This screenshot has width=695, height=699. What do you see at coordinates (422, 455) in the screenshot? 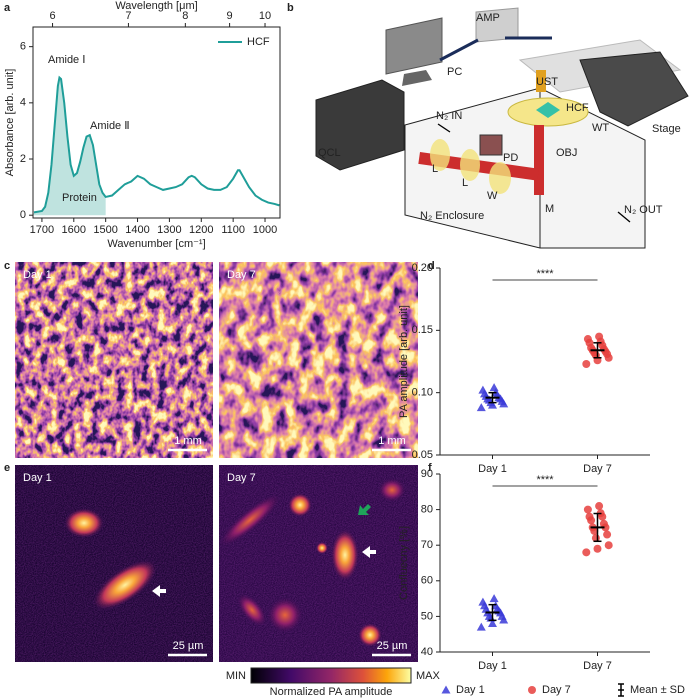
I see `y-tick-label: 0.05` at bounding box center [422, 455].